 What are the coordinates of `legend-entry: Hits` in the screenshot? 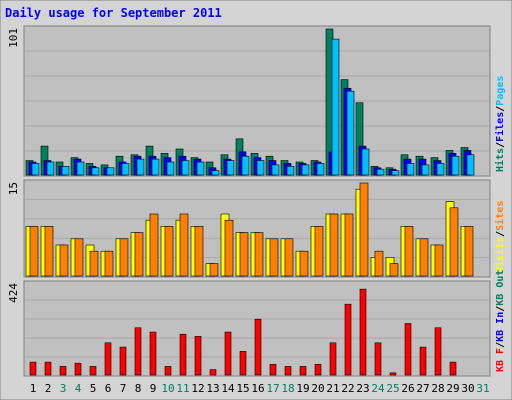 It's located at (500, 160).